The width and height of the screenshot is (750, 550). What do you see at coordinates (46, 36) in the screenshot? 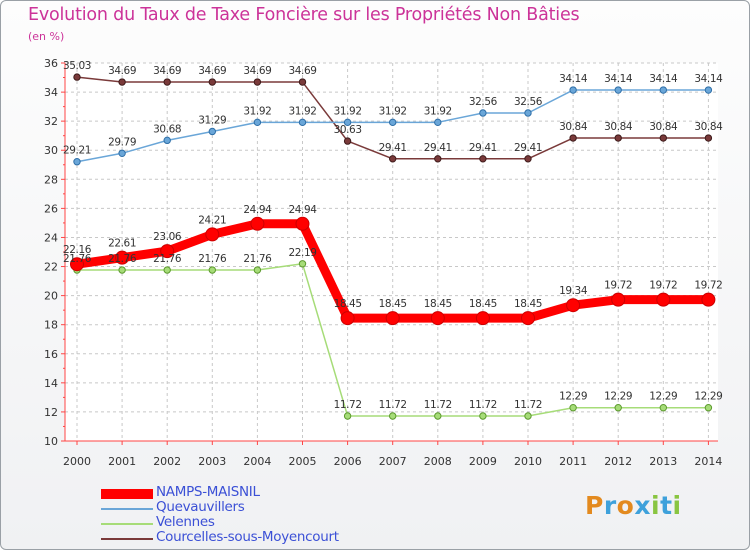
I see `unit-label: (en %)` at bounding box center [46, 36].